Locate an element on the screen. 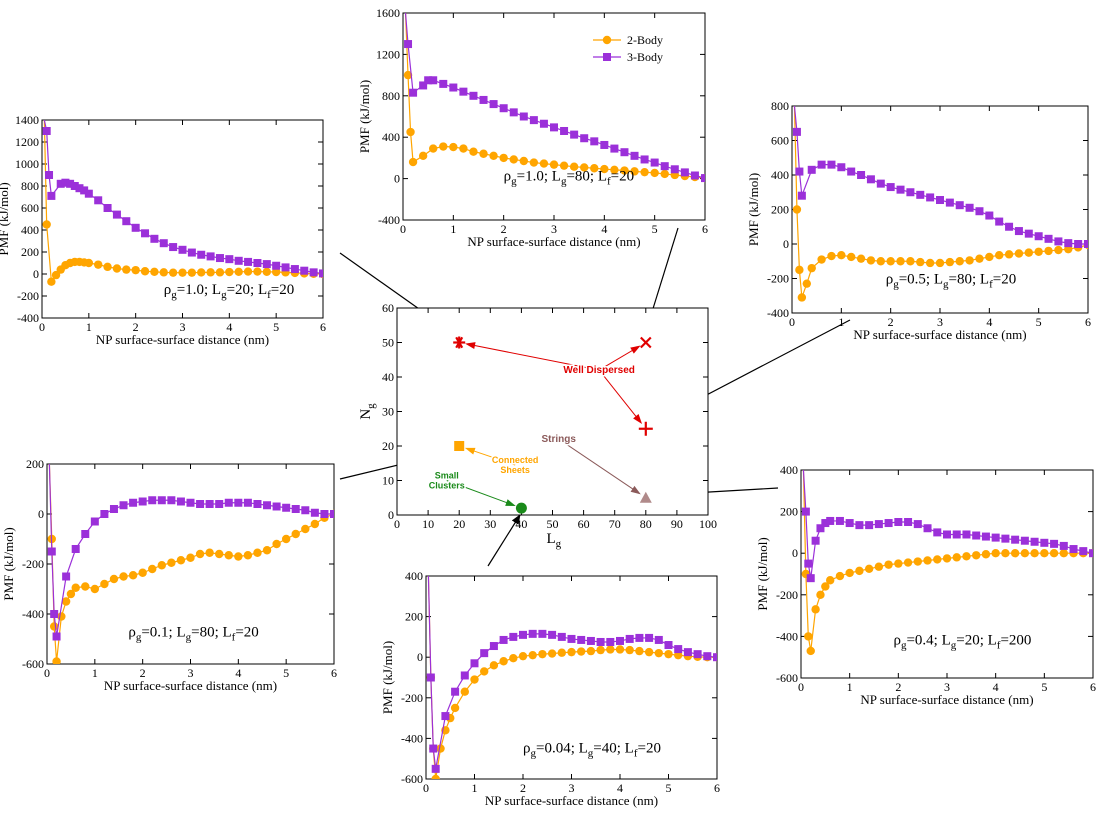  y-tick-label: 1600 is located at coordinates (388, 13).